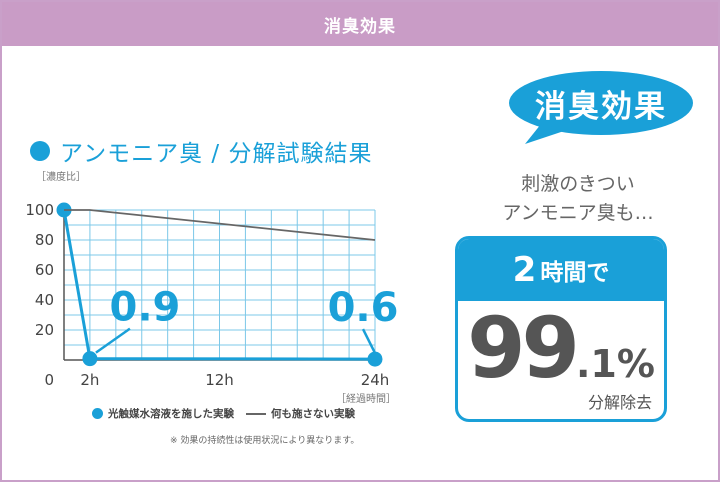 This screenshot has height=482, width=720. I want to click on bullet-dot-icon, so click(40, 151).